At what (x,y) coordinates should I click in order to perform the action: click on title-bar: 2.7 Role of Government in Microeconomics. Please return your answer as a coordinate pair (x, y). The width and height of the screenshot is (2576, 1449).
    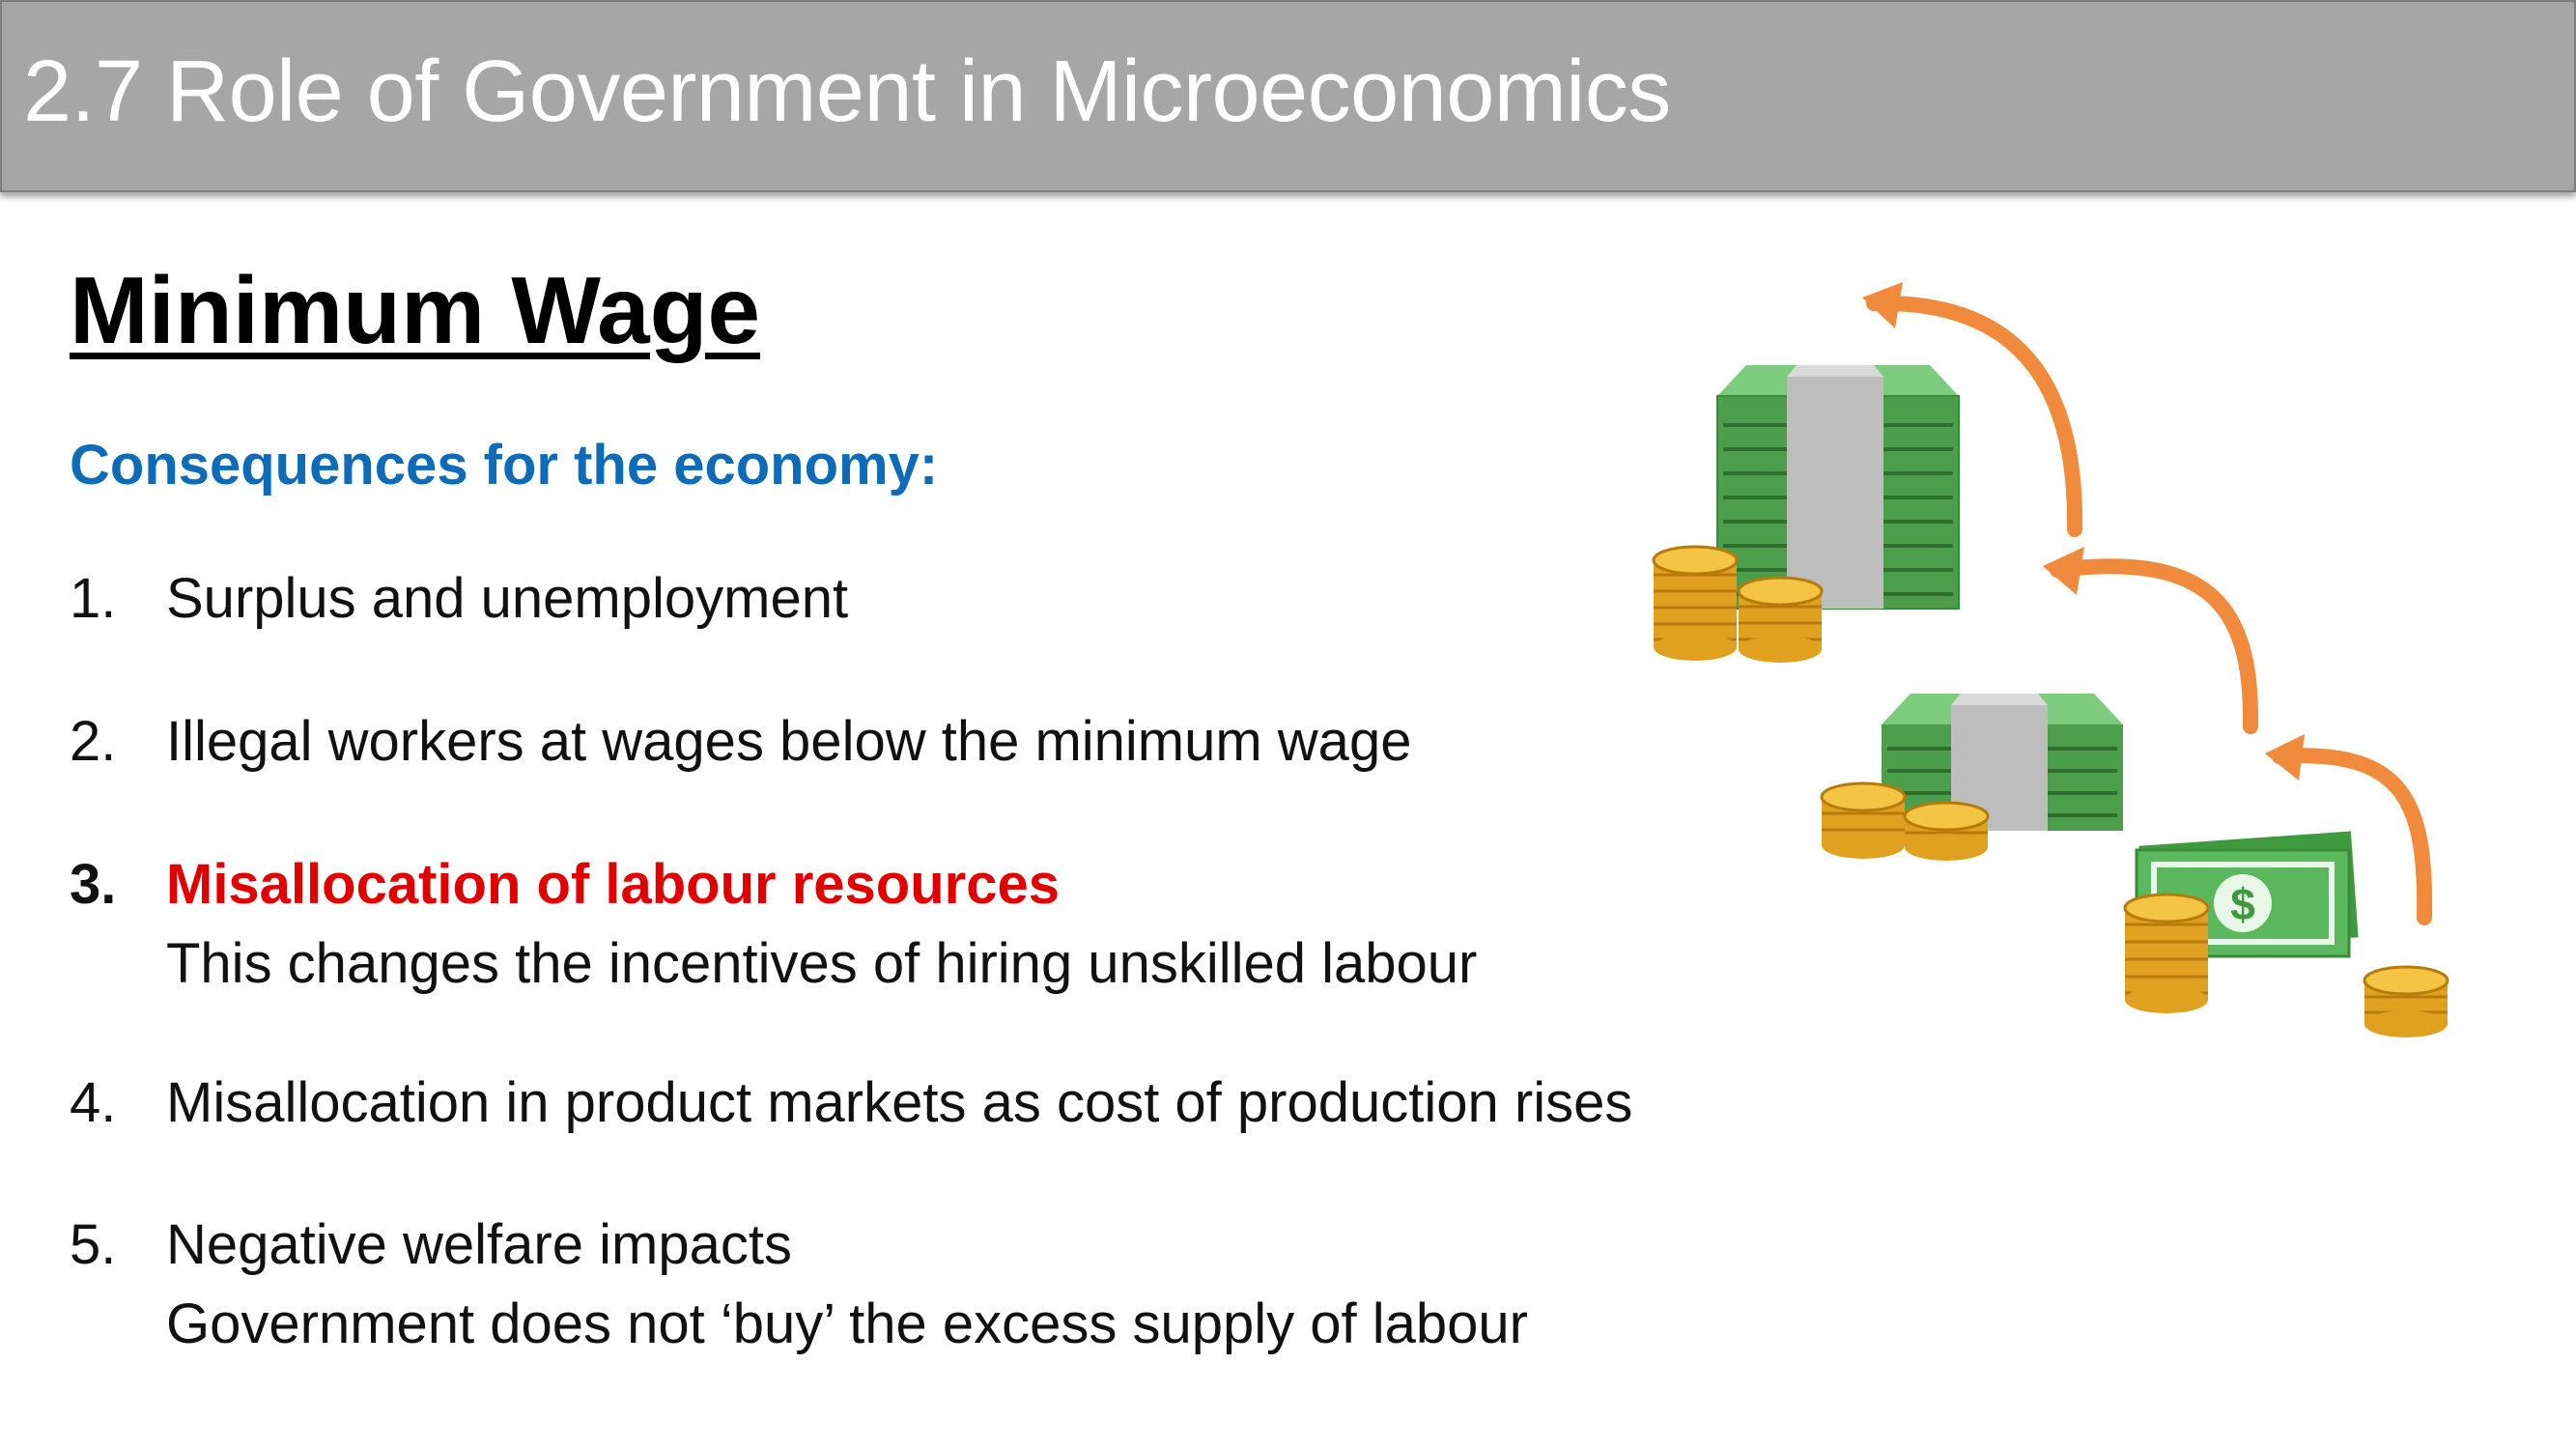
    Looking at the image, I should click on (1288, 96).